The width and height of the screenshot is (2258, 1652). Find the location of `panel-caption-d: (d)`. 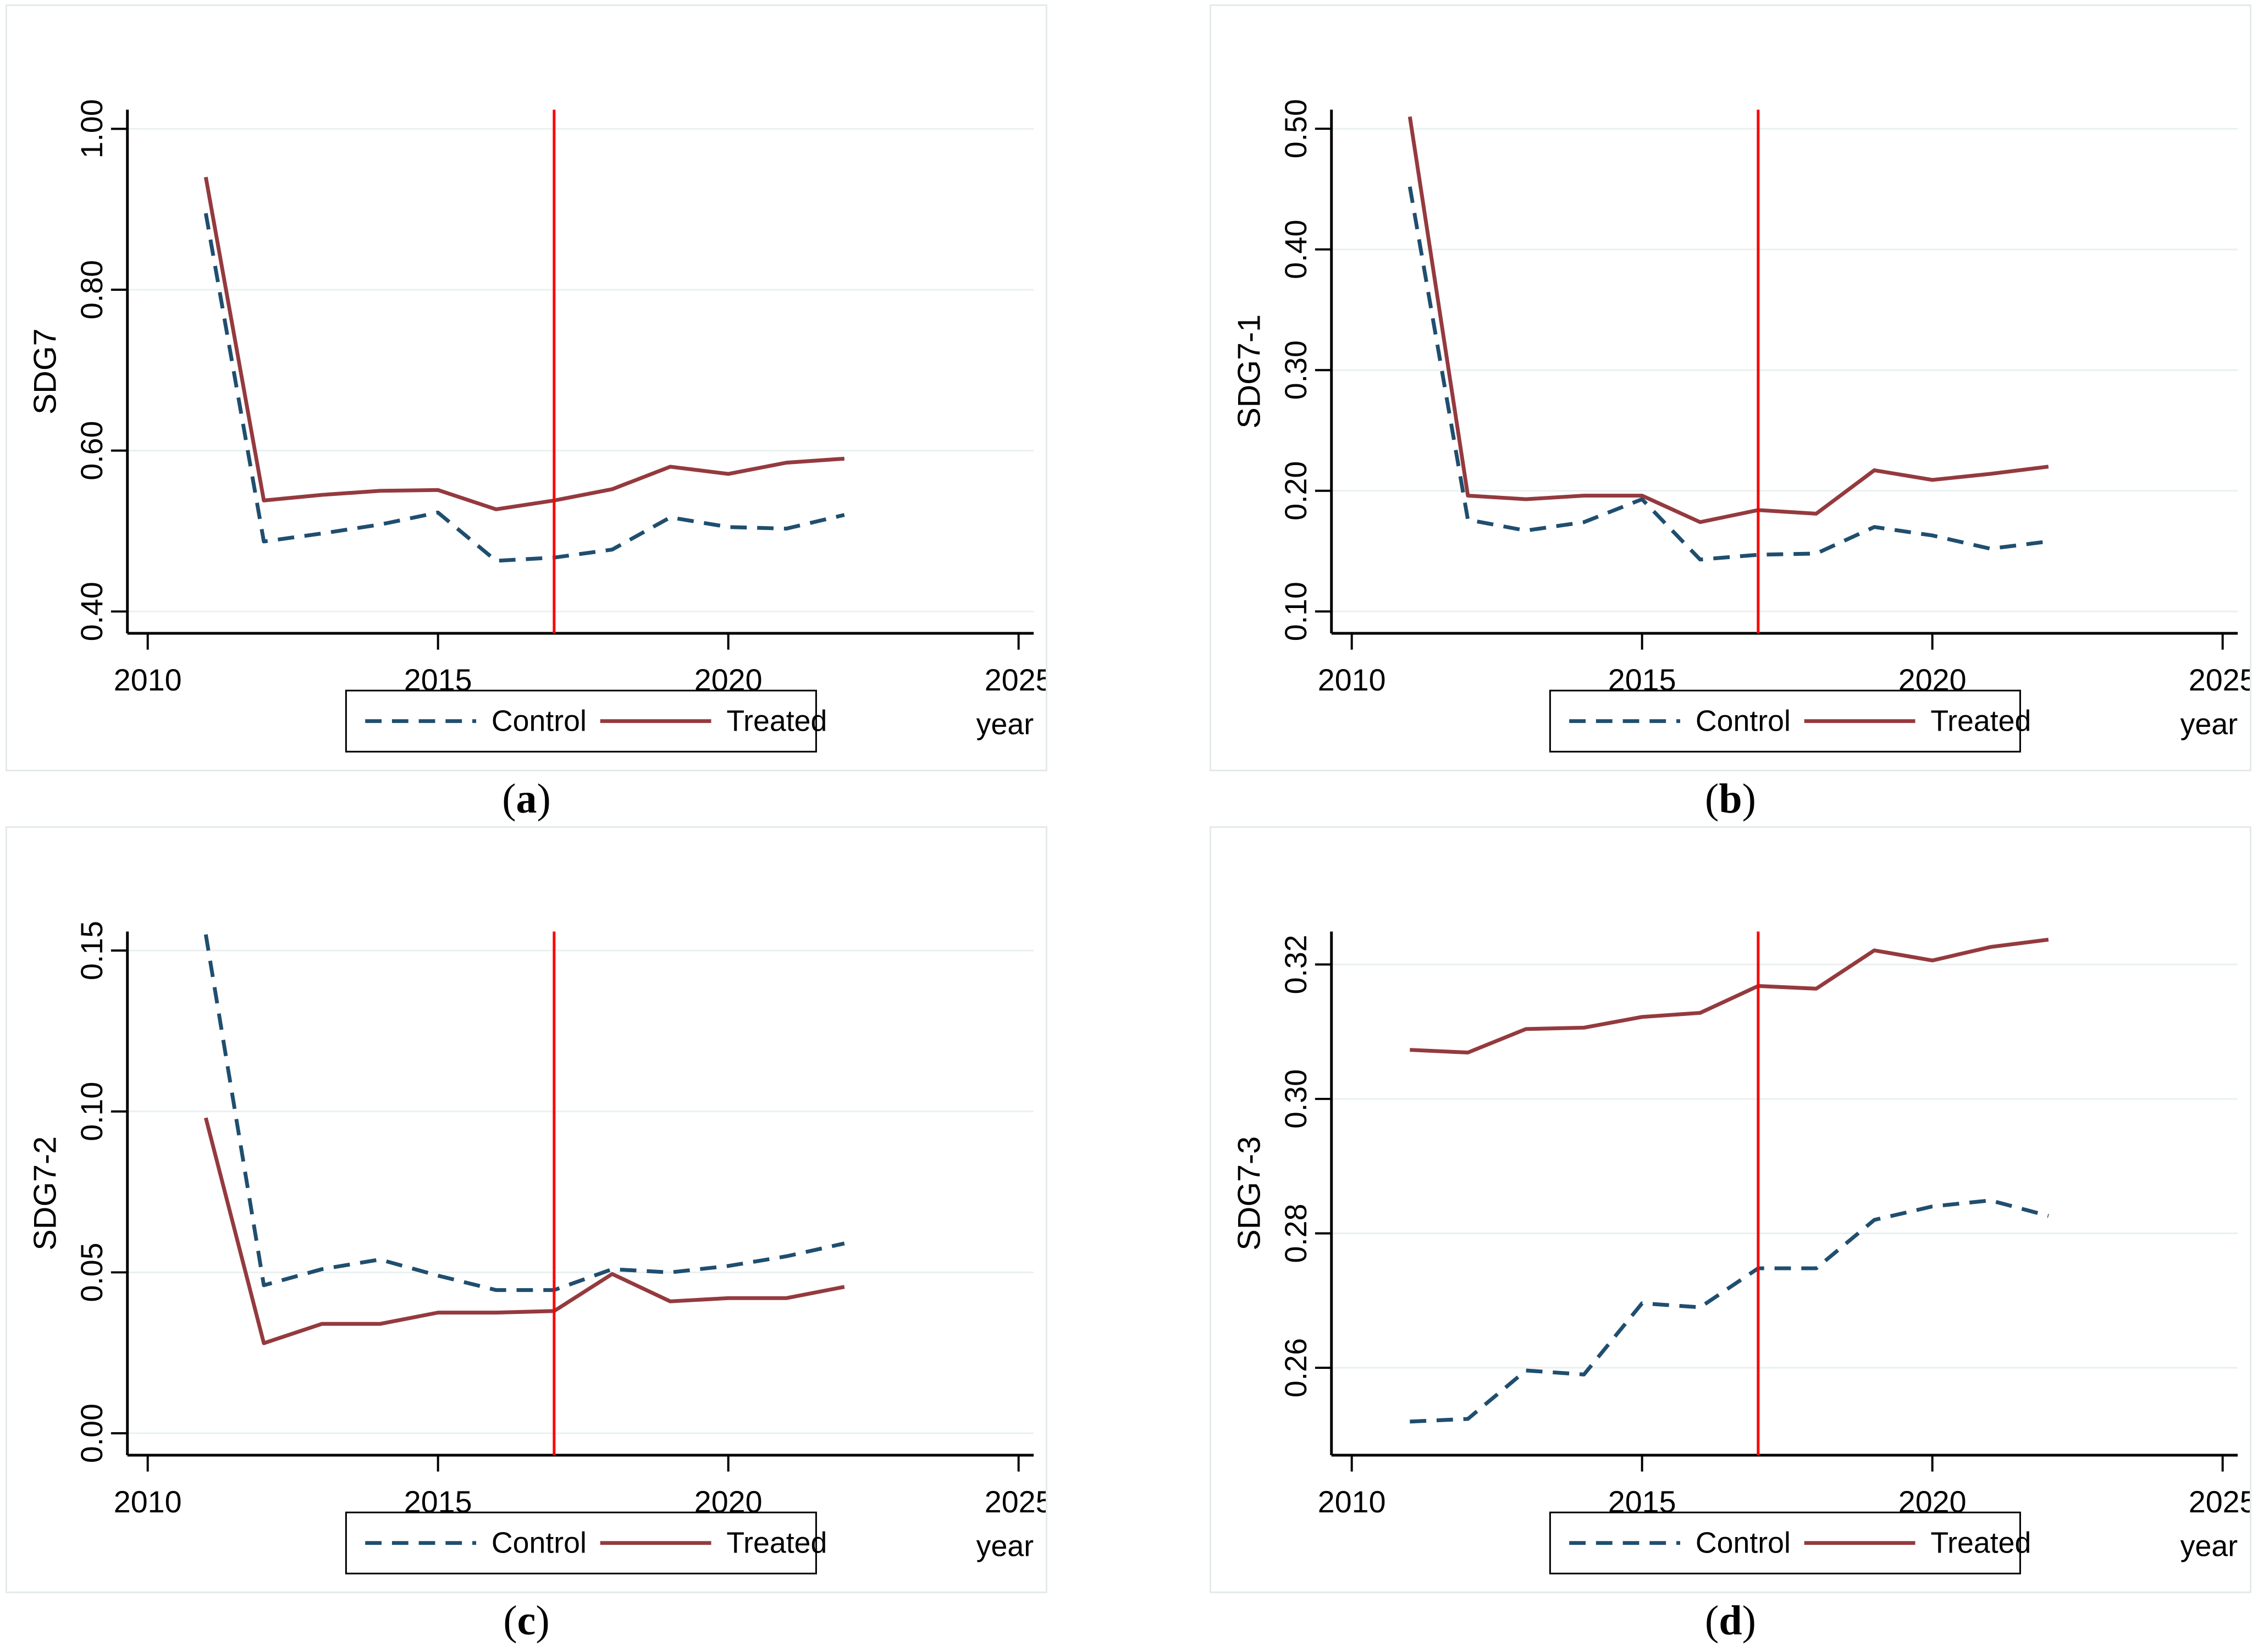

panel-caption-d: (d) is located at coordinates (1730, 1620).